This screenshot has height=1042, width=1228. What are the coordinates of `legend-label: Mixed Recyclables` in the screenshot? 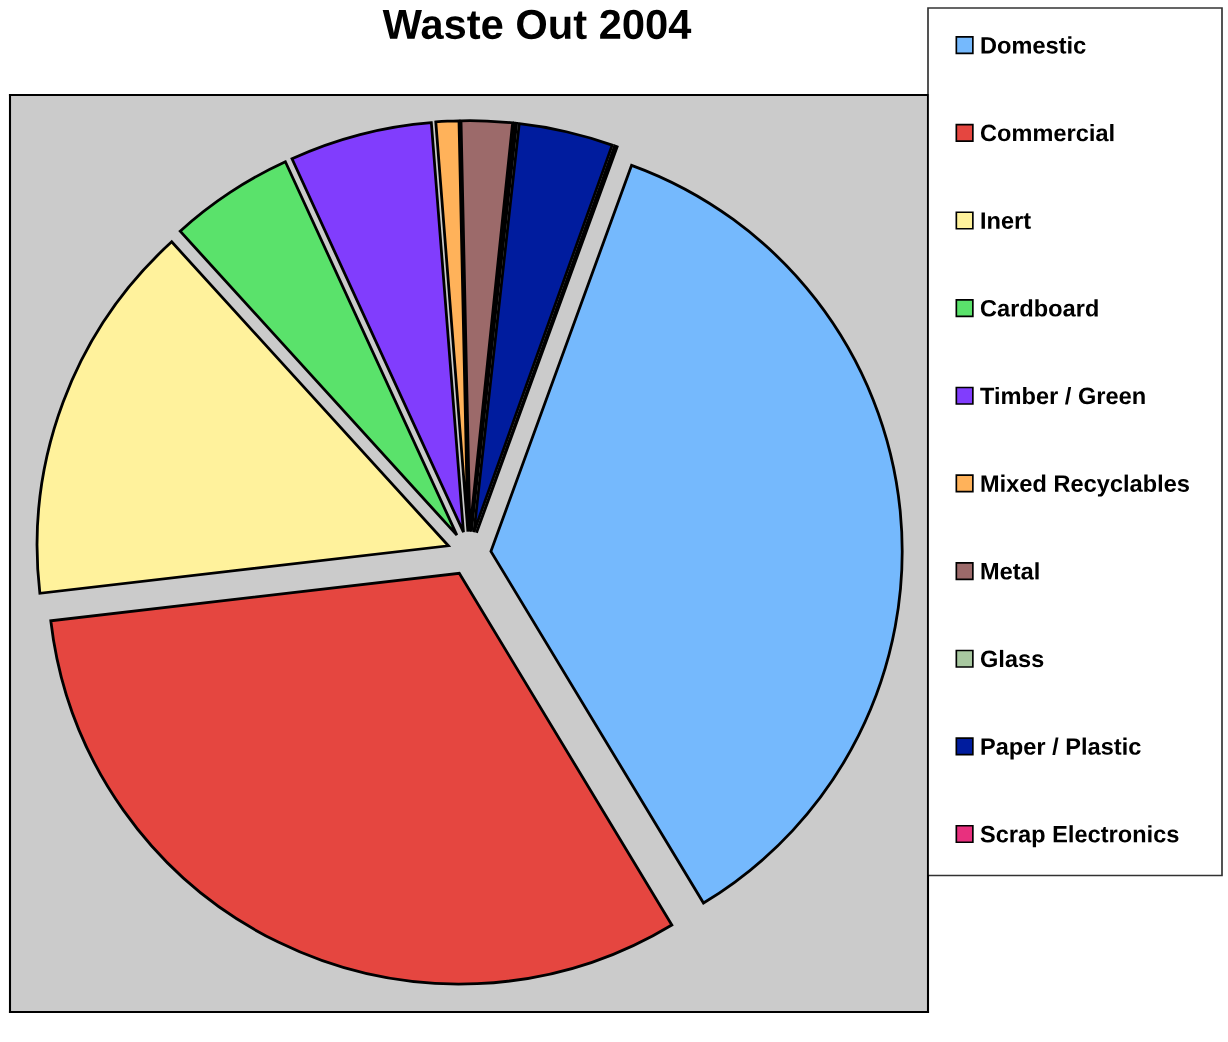 It's located at (1085, 485).